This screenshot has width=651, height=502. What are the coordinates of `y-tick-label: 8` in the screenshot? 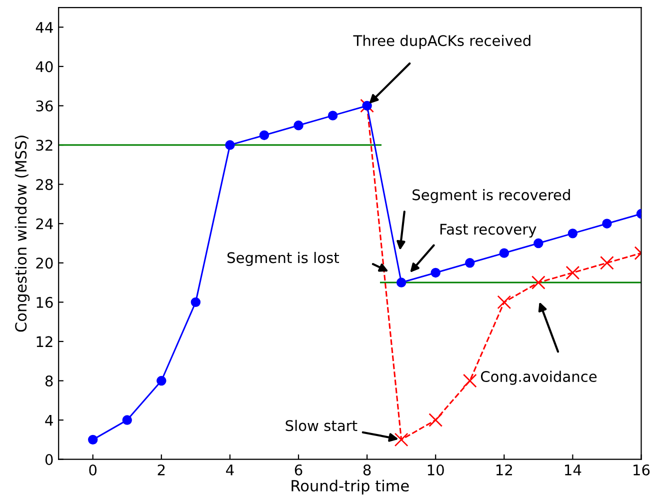 It's located at (49, 381).